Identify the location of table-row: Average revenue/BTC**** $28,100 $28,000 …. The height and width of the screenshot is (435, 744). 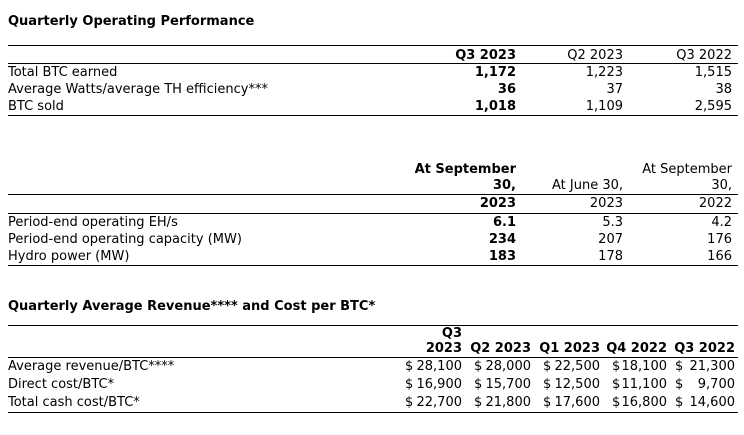
(373, 367).